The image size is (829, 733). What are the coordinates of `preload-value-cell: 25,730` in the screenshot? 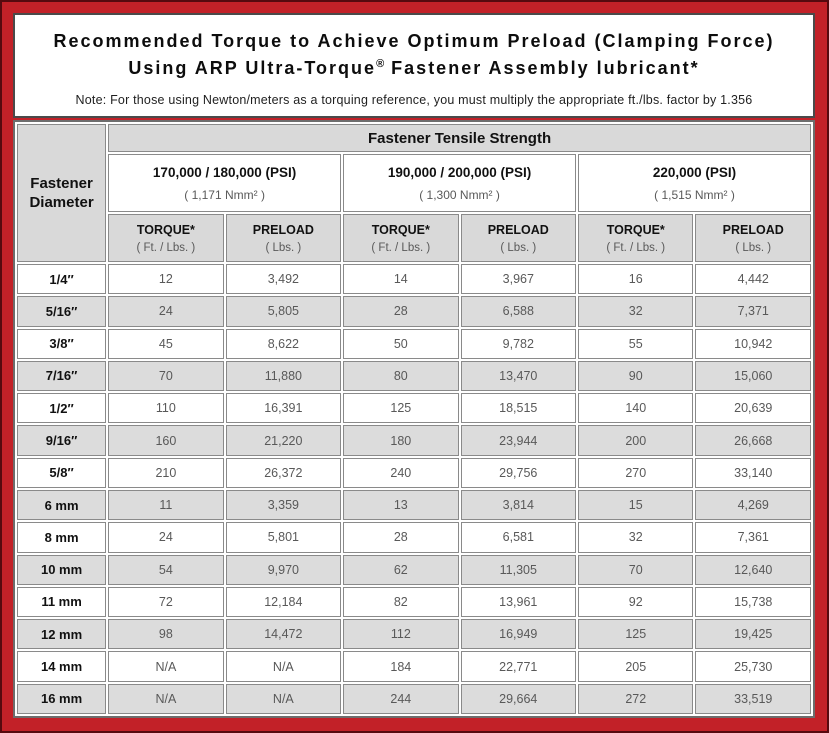 It's located at (753, 666).